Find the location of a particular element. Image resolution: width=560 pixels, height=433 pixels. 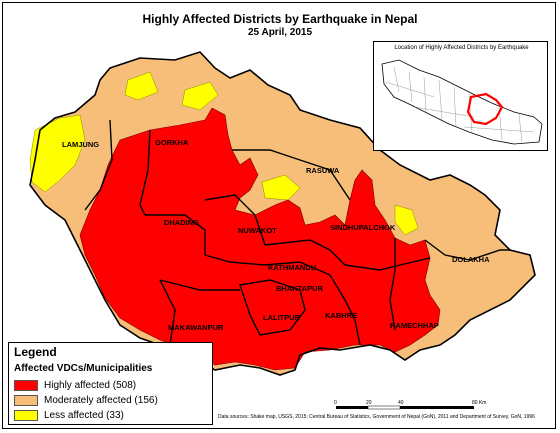

legend-swatch-moderate is located at coordinates (26, 400).